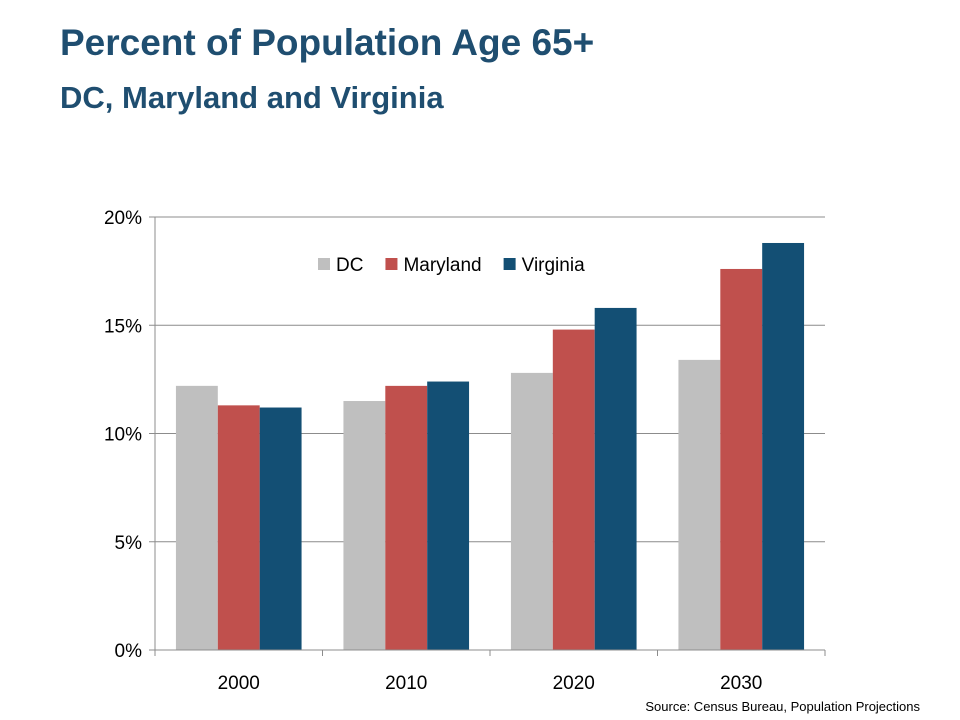 Image resolution: width=960 pixels, height=720 pixels. I want to click on bar-dc-2020, so click(531, 511).